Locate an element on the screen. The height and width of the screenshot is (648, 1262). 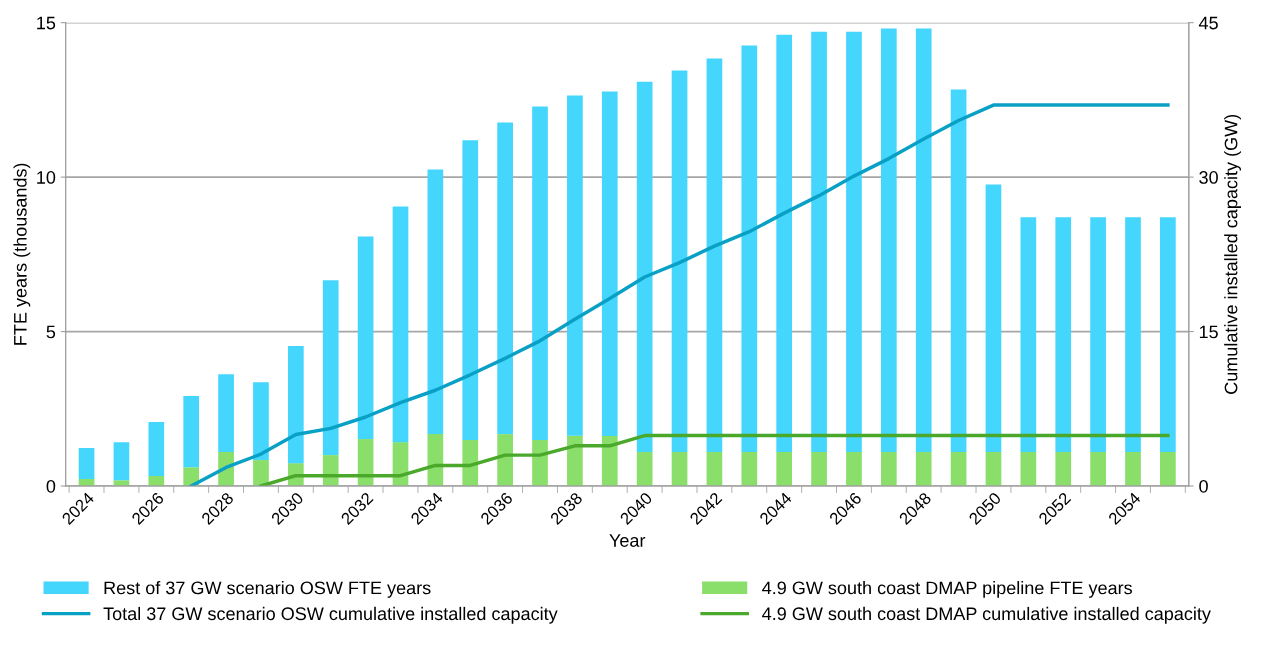
y2-tick-label: 30 is located at coordinates (1208, 177).